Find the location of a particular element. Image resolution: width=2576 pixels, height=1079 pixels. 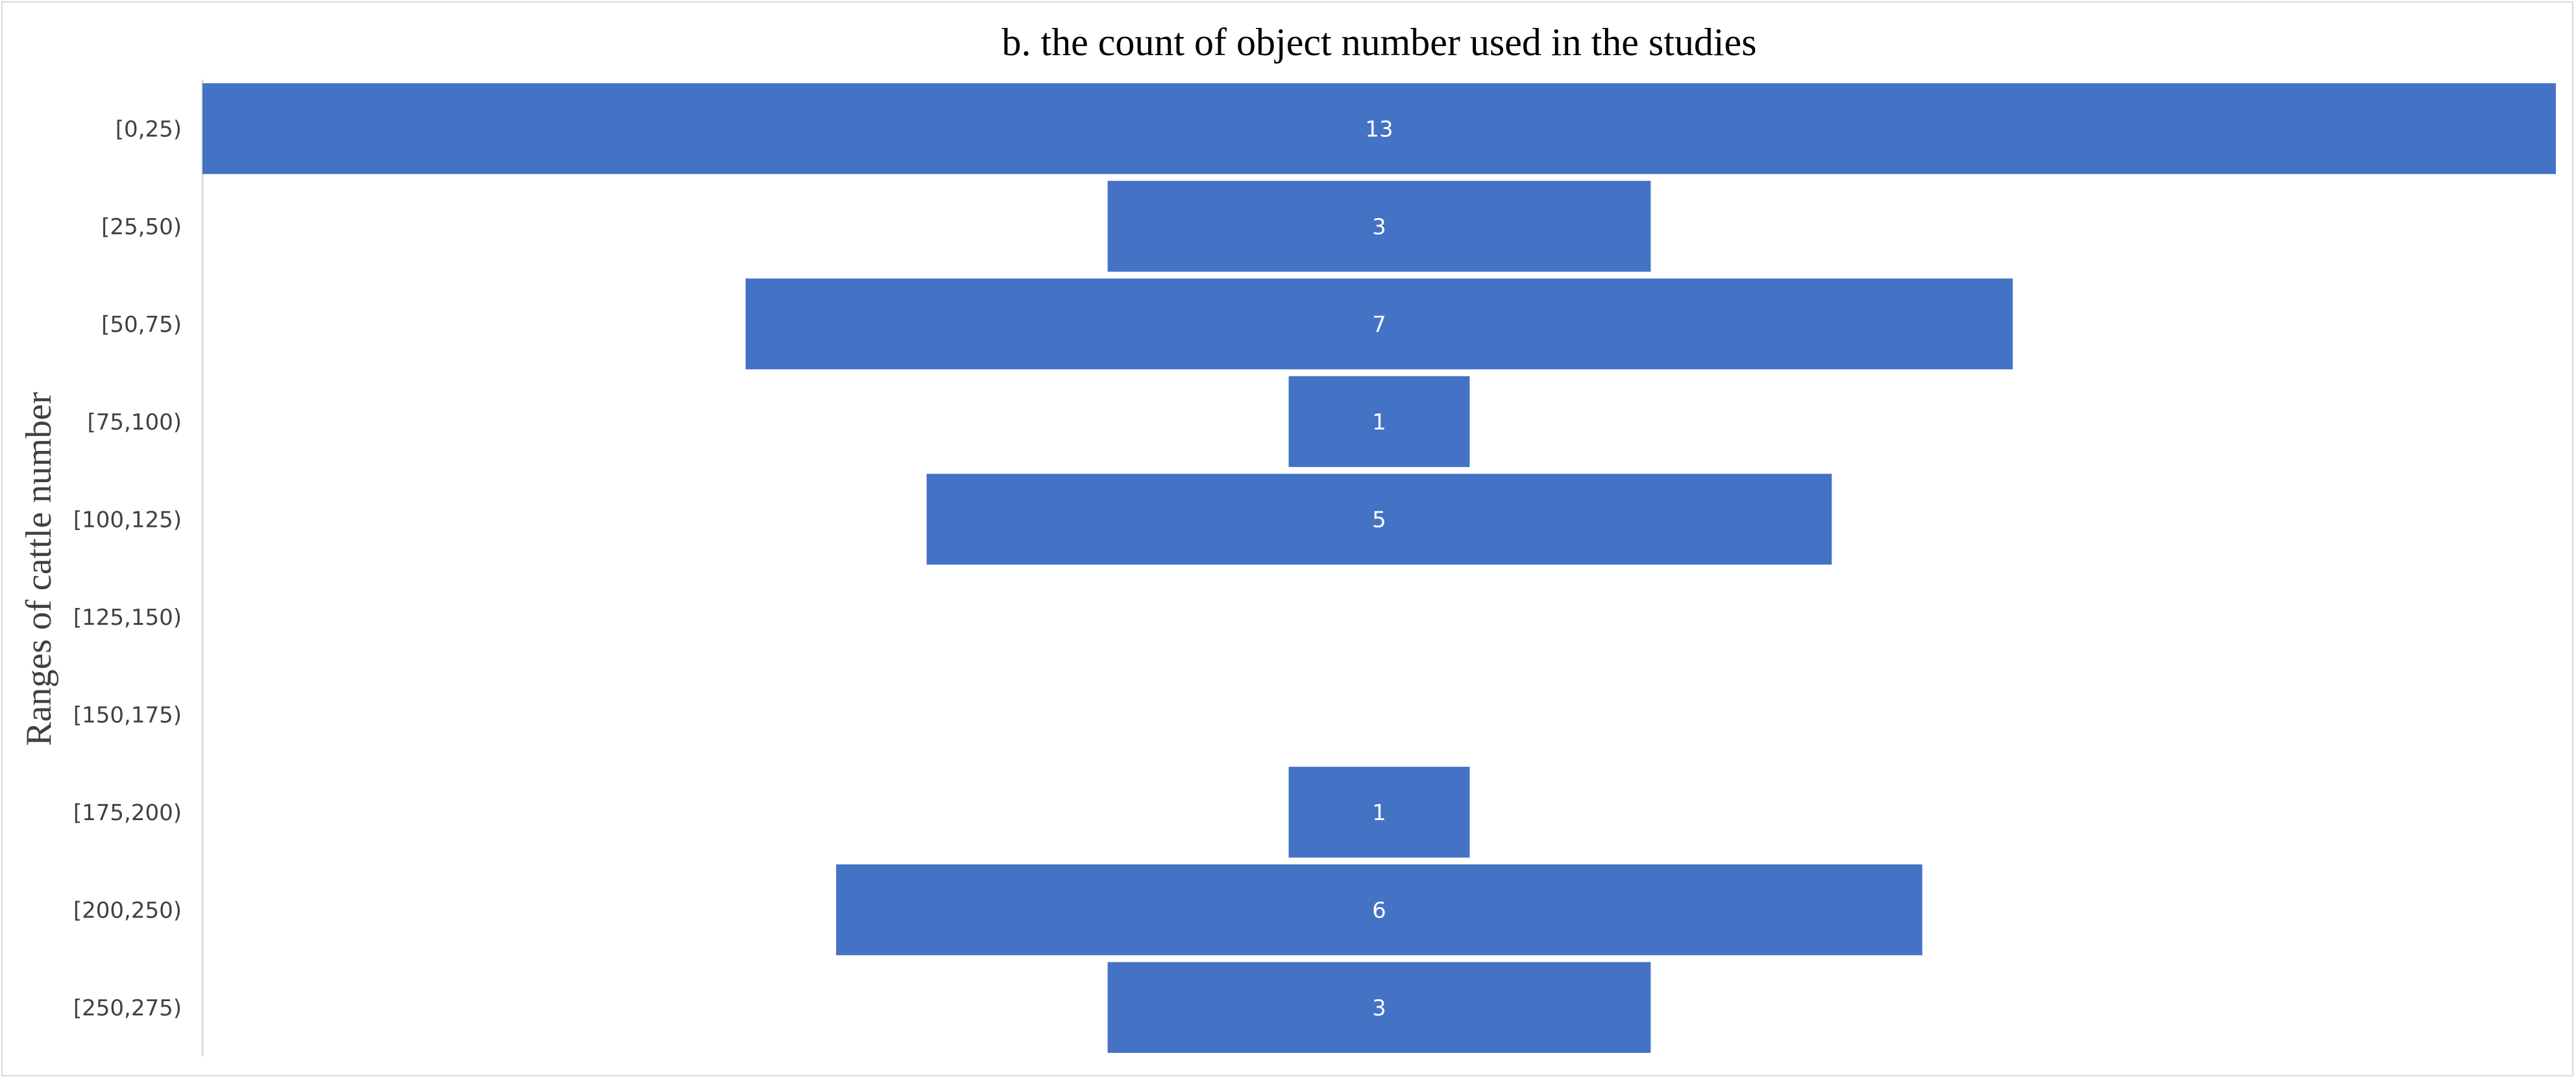

data-label: 6 is located at coordinates (1379, 910).